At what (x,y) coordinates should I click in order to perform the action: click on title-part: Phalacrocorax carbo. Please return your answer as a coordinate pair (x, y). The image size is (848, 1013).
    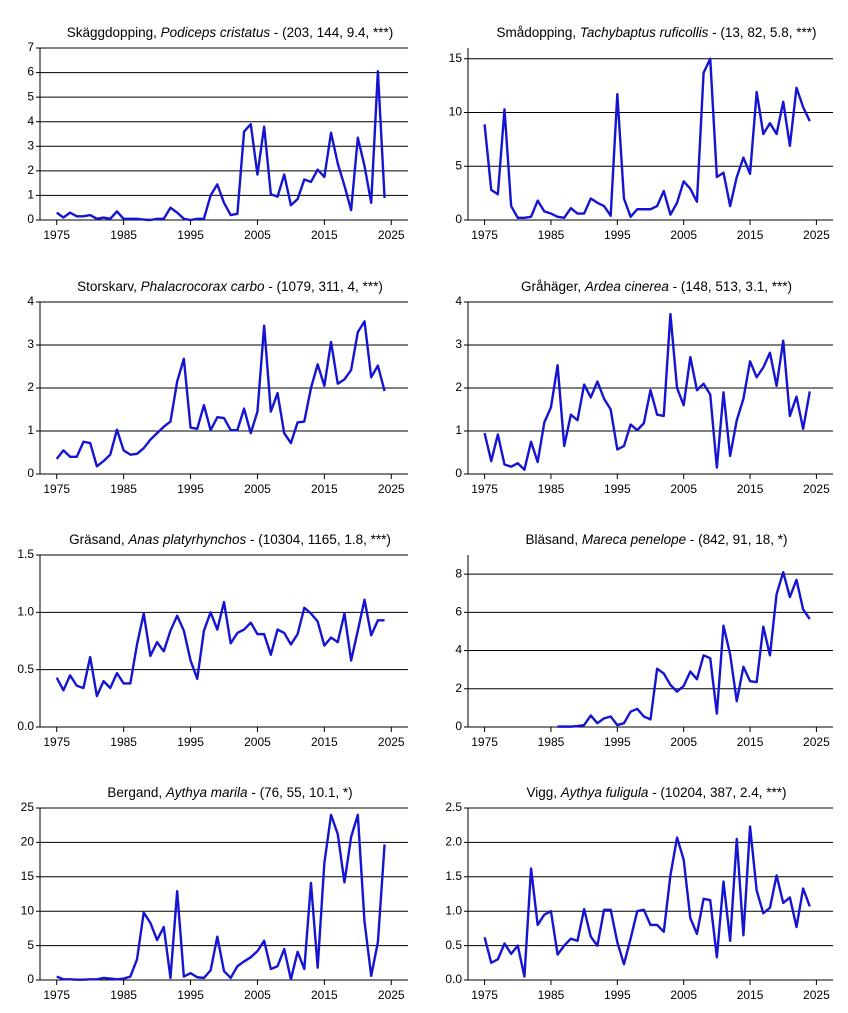
    Looking at the image, I should click on (203, 286).